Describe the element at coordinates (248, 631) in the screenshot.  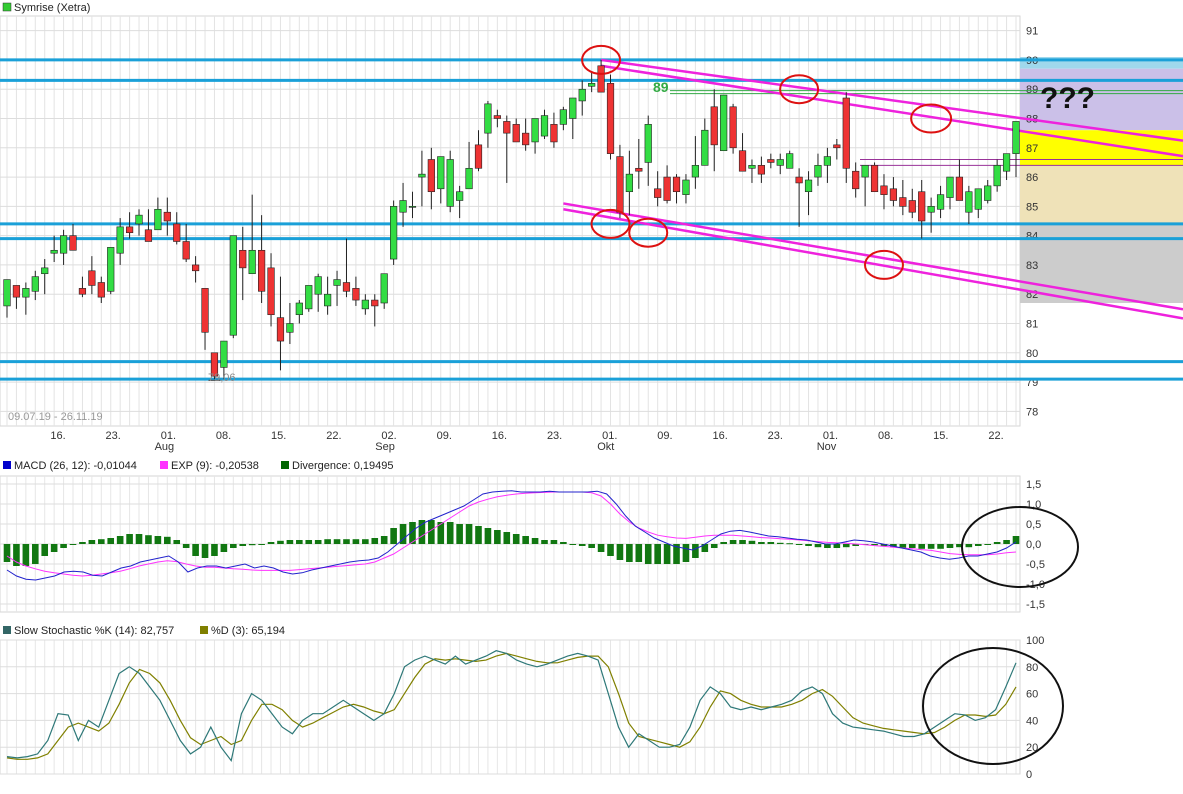
I see `d-legend-label: %D (3): 65,194` at that location.